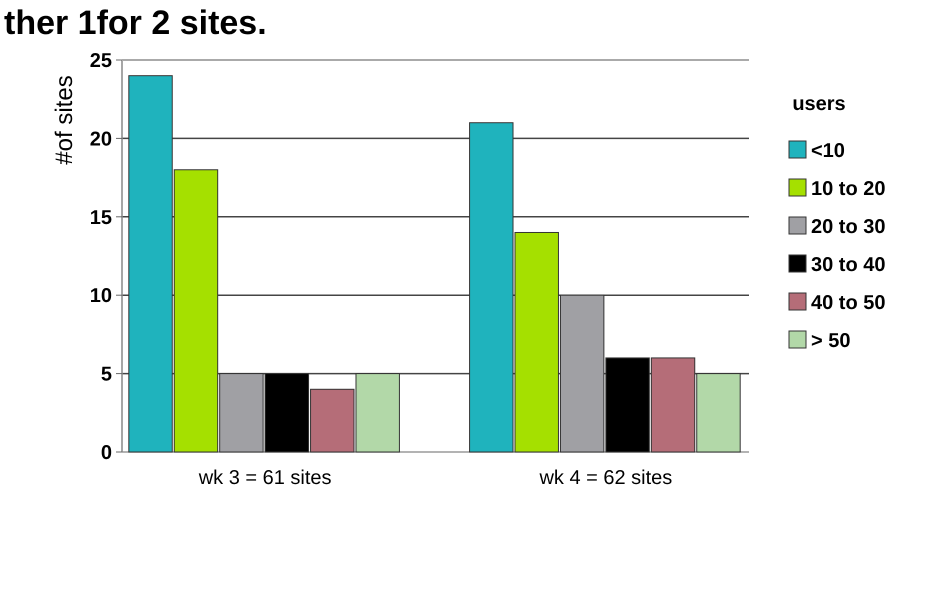 This screenshot has width=949, height=594. What do you see at coordinates (101, 217) in the screenshot?
I see `y-tick-label: 15` at bounding box center [101, 217].